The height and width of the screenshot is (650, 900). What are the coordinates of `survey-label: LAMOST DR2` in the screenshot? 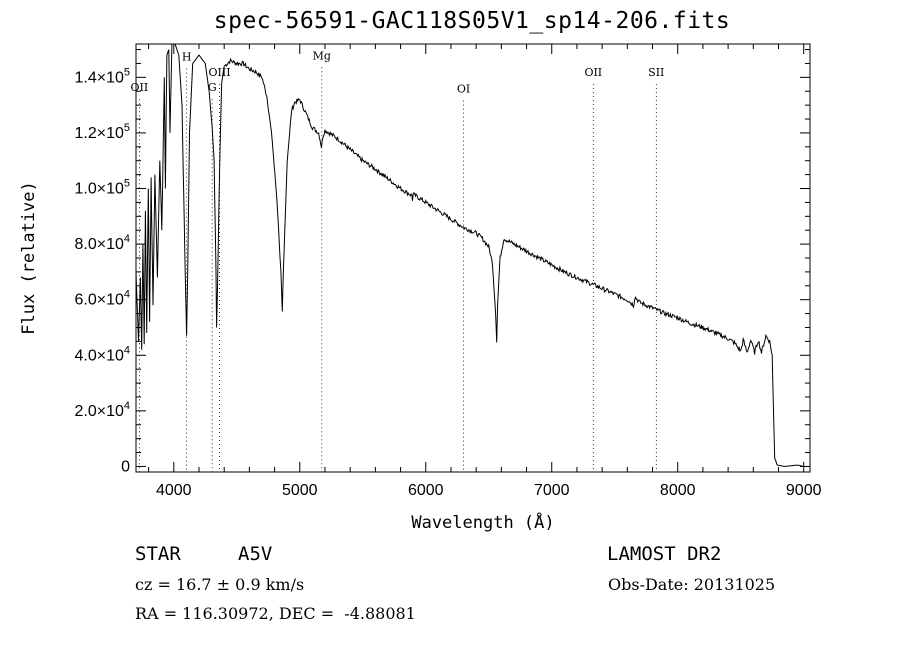 It's located at (664, 554).